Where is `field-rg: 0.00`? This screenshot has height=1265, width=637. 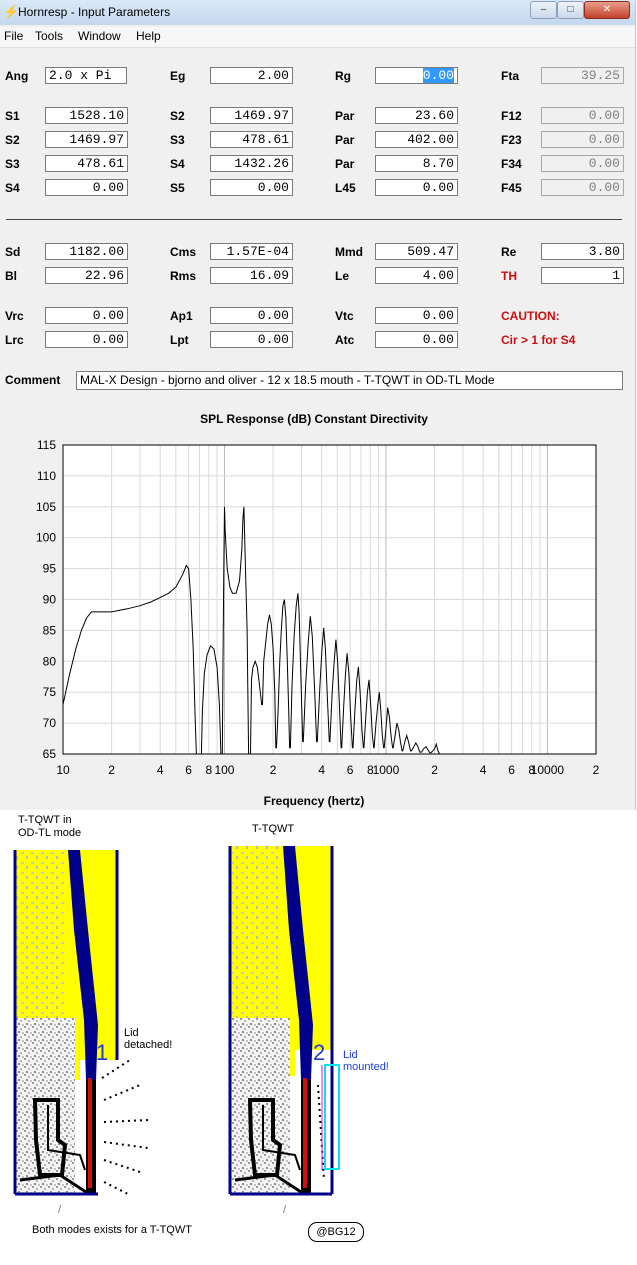
field-rg: 0.00 is located at coordinates (416, 75).